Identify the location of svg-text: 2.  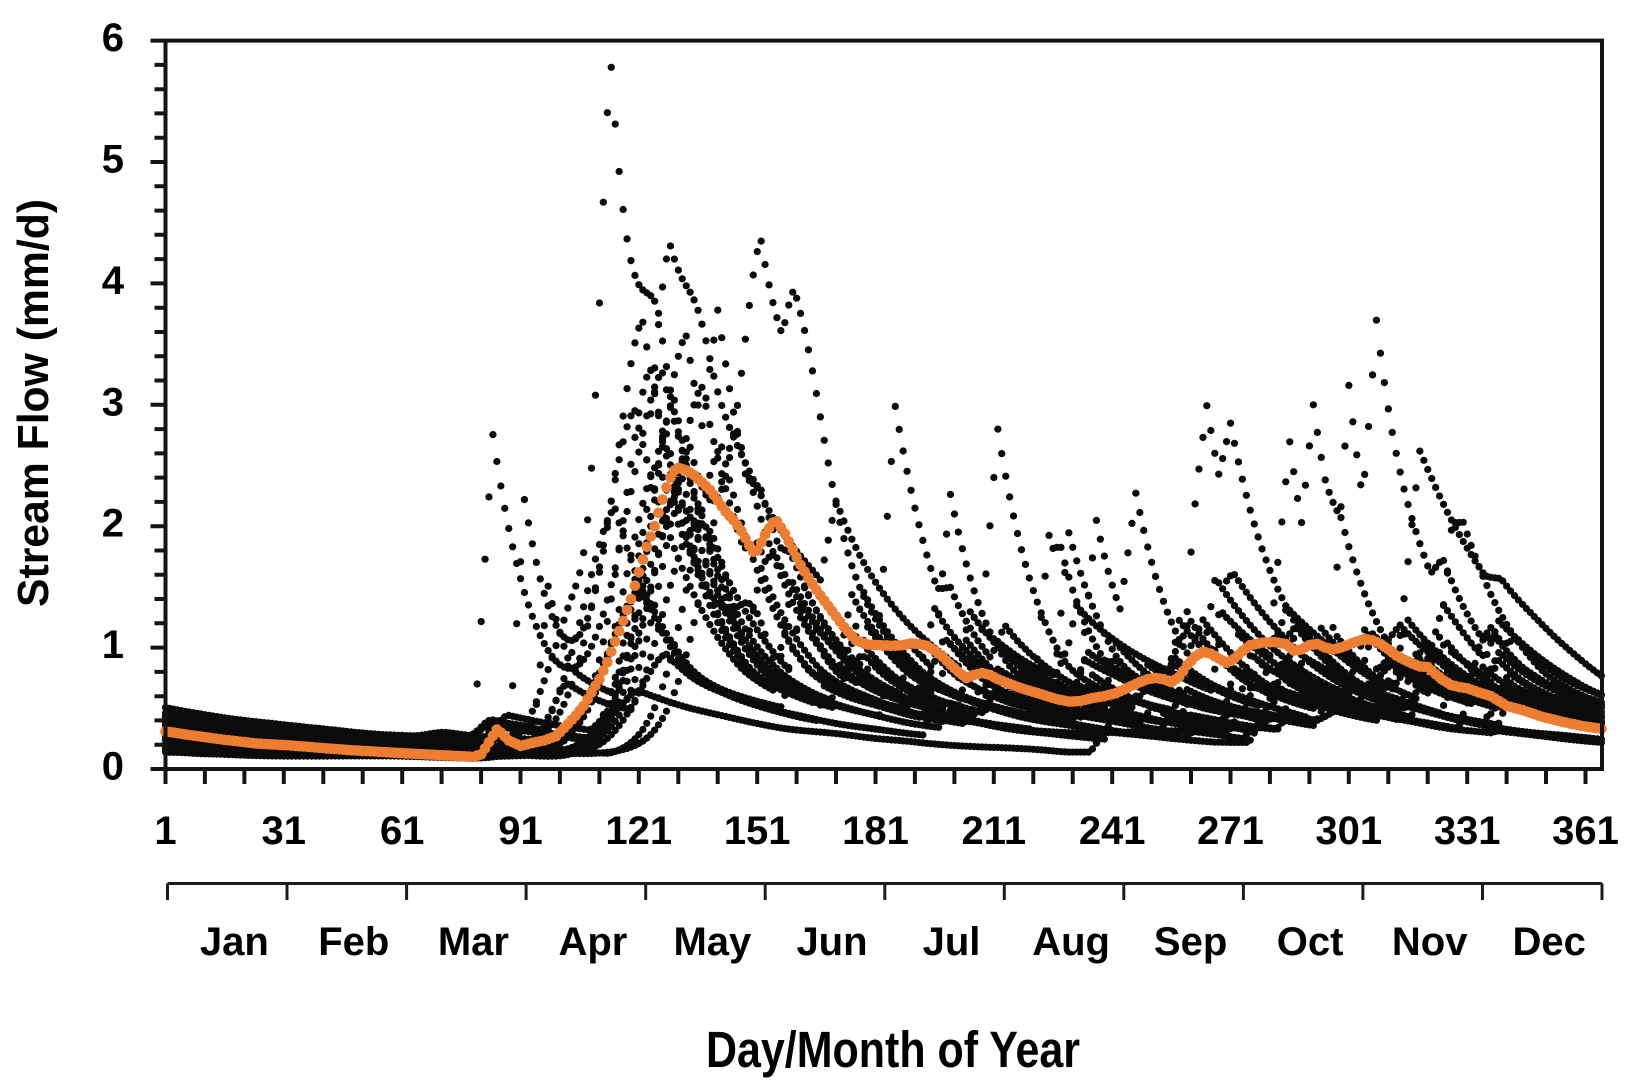
(113, 524).